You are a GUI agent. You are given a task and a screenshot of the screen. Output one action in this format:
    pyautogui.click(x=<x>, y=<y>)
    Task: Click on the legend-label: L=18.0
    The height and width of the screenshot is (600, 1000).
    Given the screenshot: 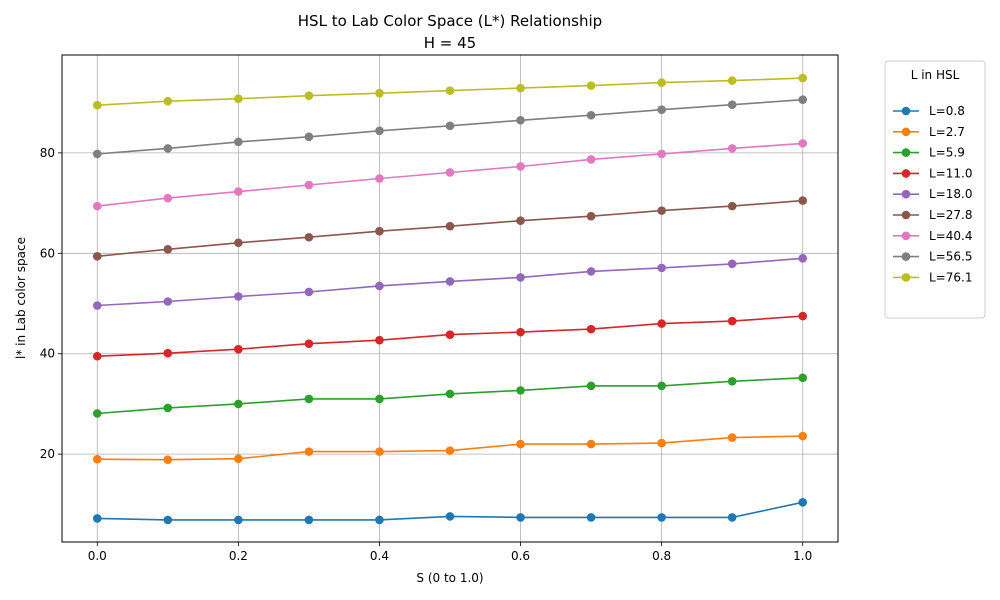 What is the action you would take?
    pyautogui.click(x=950, y=194)
    